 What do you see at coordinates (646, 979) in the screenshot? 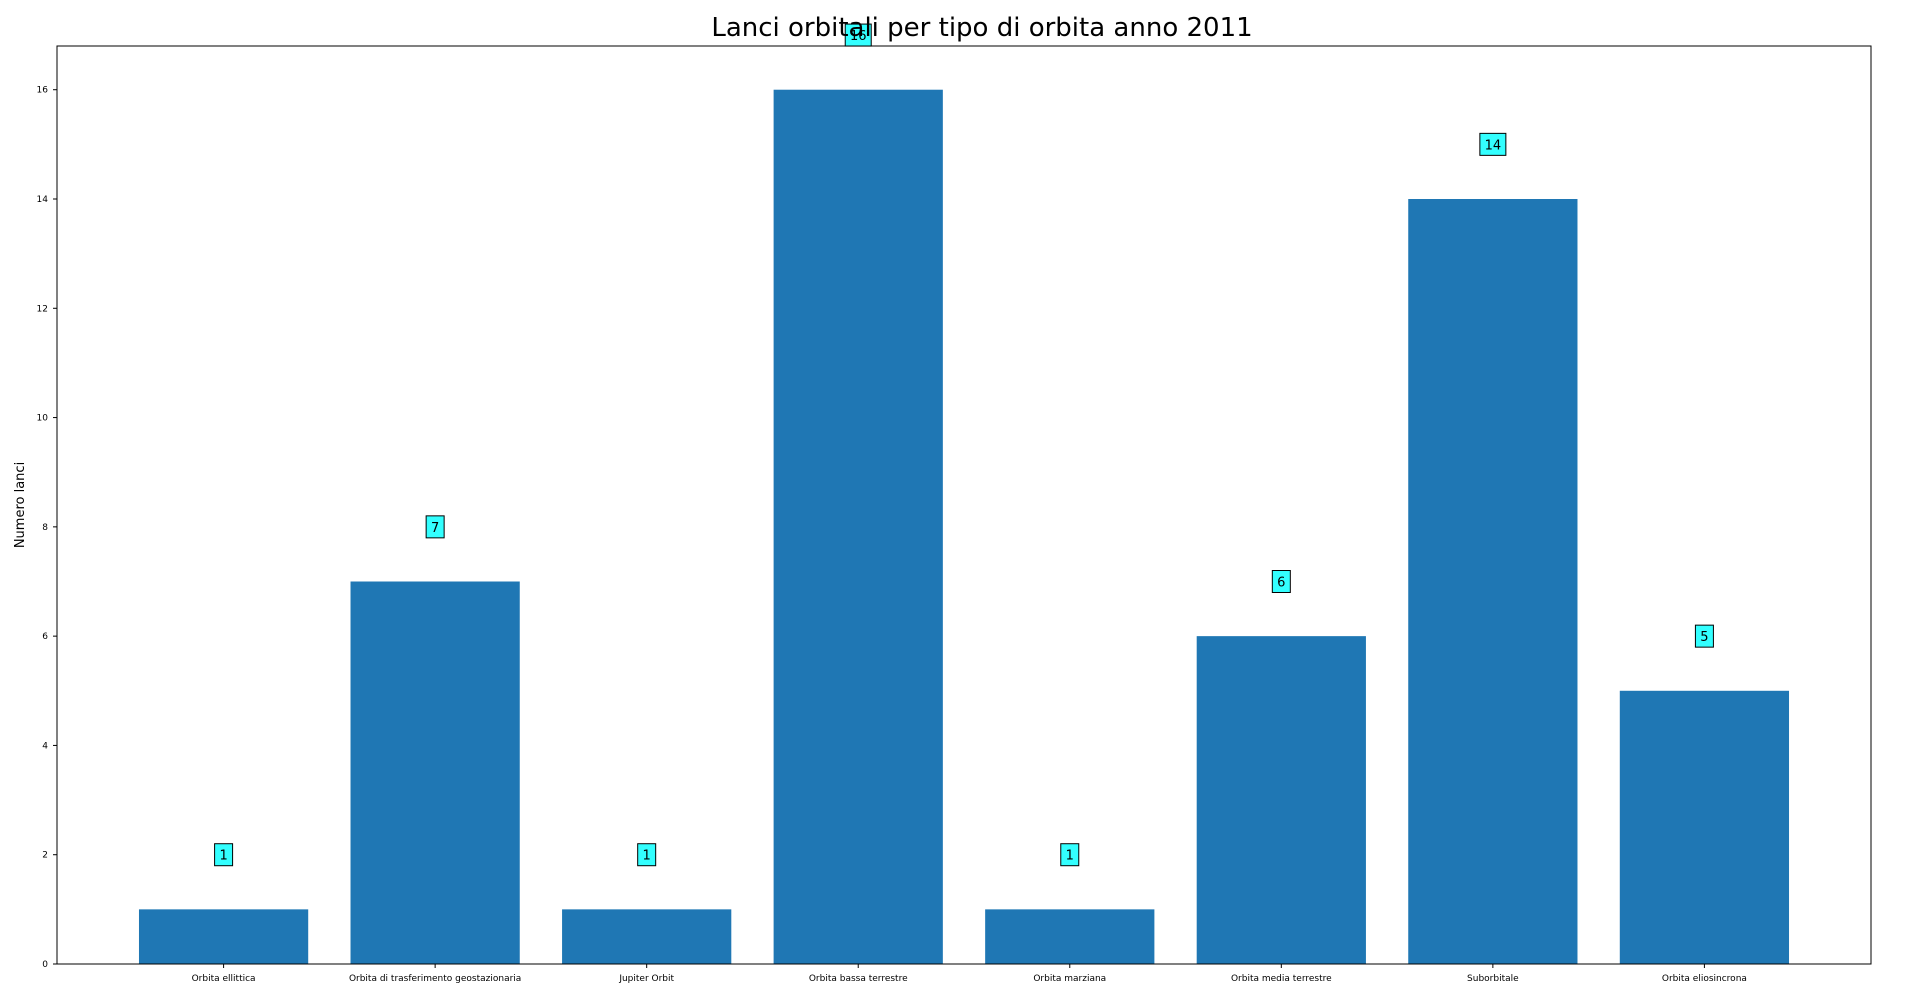
I see `x-tick-label: Jupiter Orbit` at bounding box center [646, 979].